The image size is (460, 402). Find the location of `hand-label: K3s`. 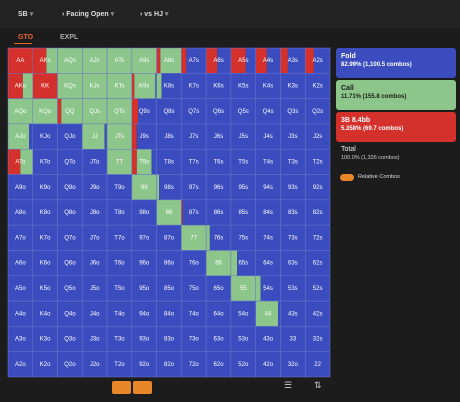

hand-label: K3s is located at coordinates (293, 87).